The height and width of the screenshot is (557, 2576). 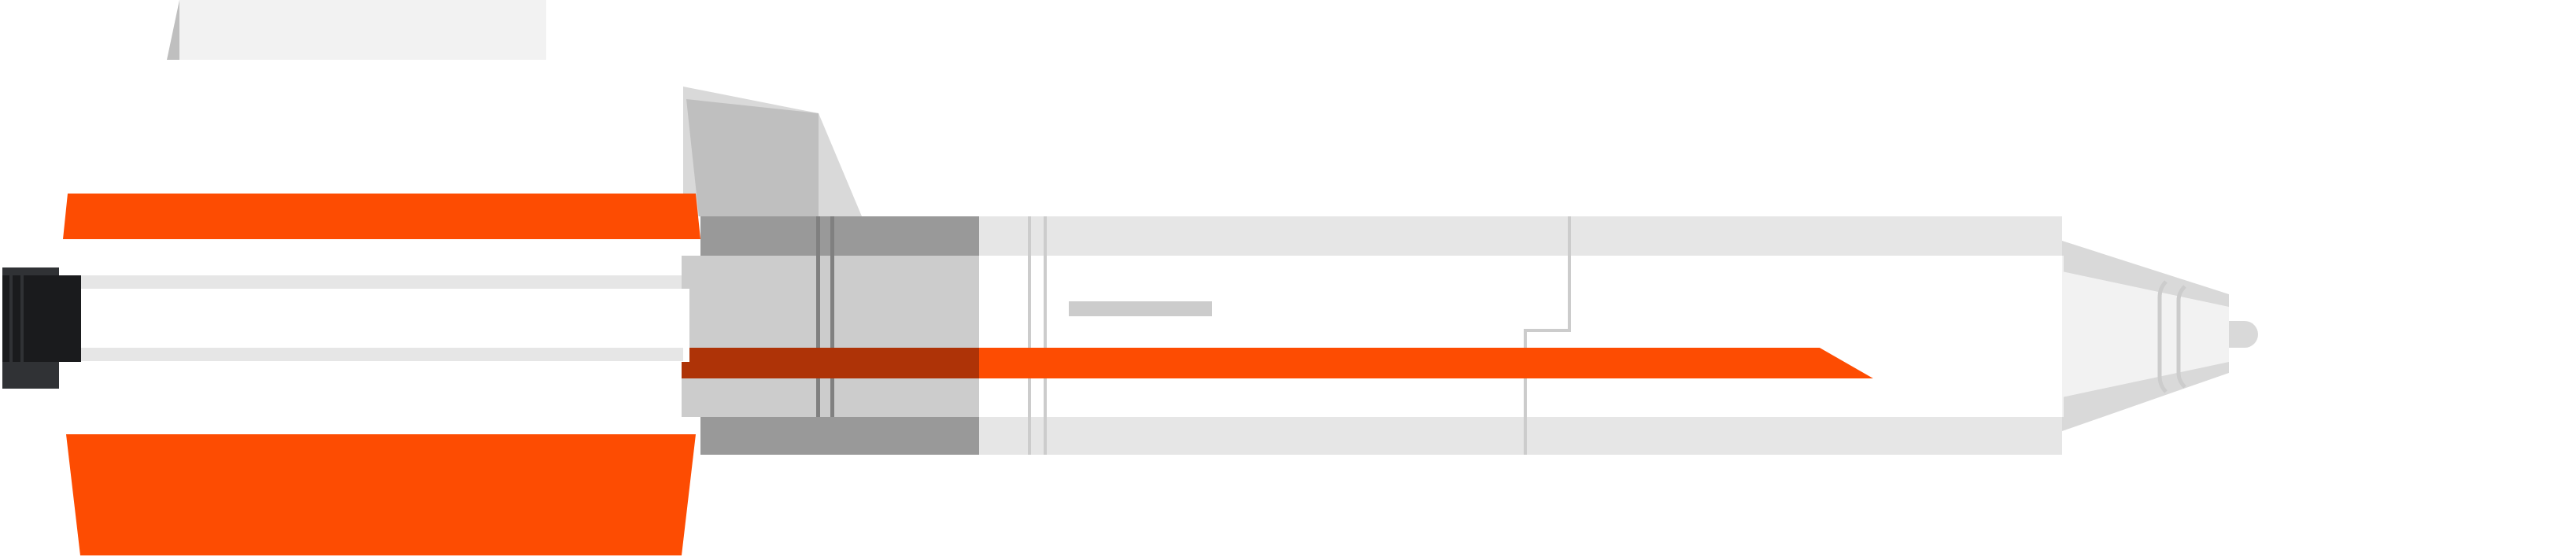 I want to click on nose-tip, so click(x=2243, y=335).